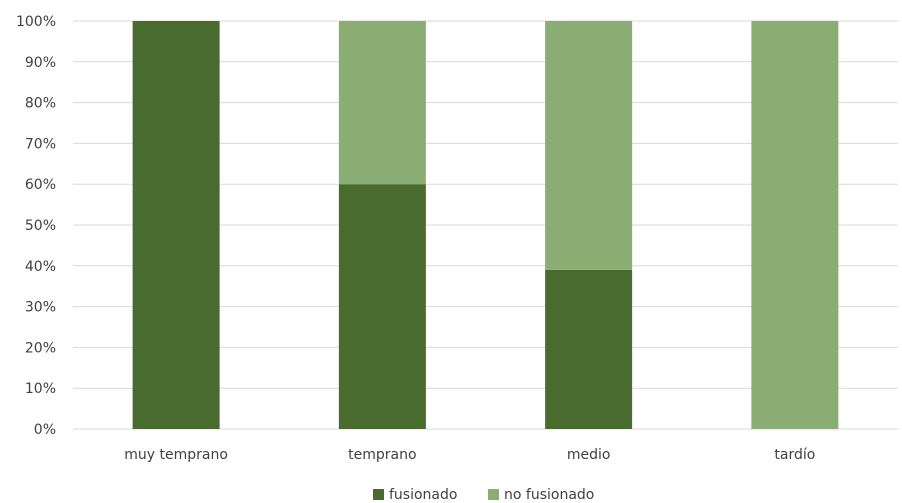  I want to click on legend-label-no-fusionado: no fusionado, so click(549, 495).